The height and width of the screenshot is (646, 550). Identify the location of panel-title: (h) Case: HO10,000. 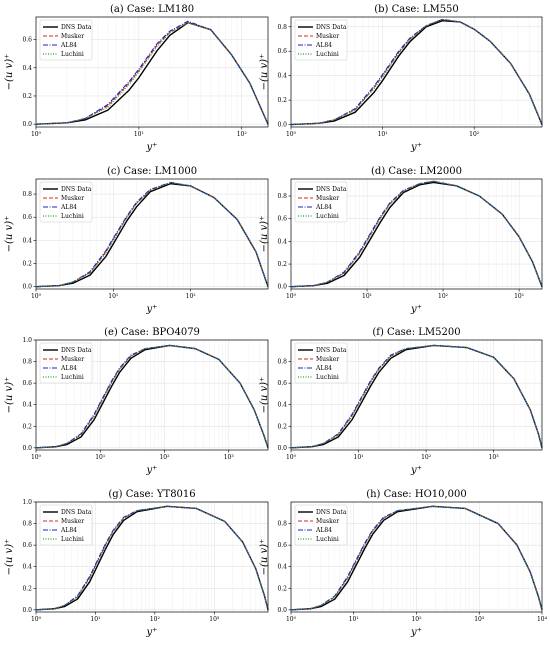
(416, 494).